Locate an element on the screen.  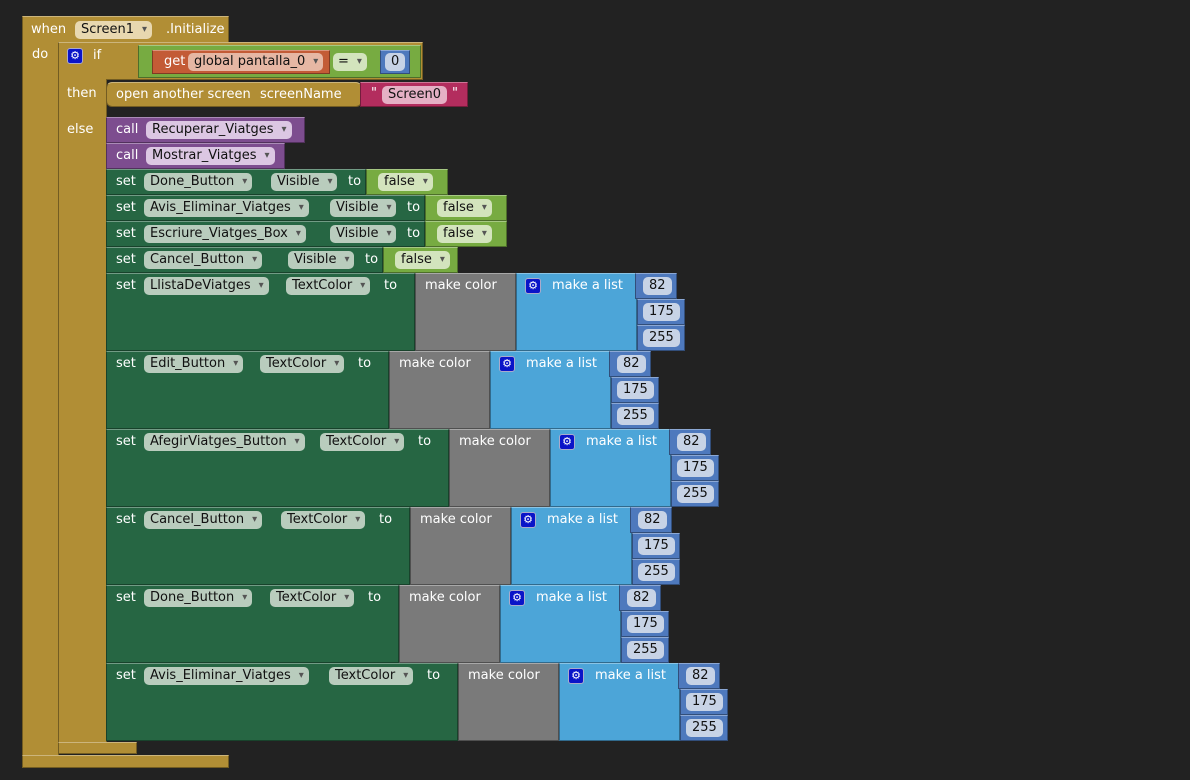
component-dropdown: Escriure_Viatges_Box is located at coordinates (225, 234).